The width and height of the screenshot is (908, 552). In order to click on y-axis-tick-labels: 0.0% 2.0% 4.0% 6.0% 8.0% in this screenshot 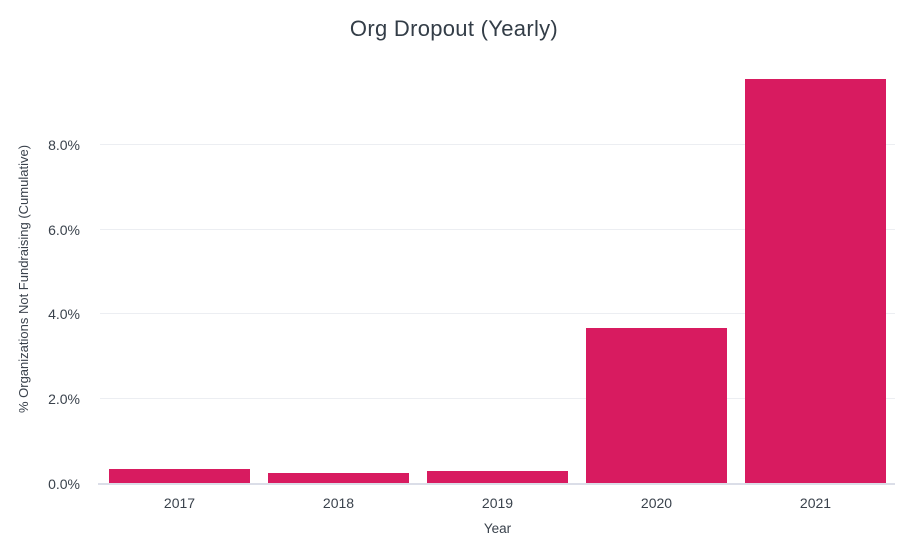, I will do `click(40, 283)`.